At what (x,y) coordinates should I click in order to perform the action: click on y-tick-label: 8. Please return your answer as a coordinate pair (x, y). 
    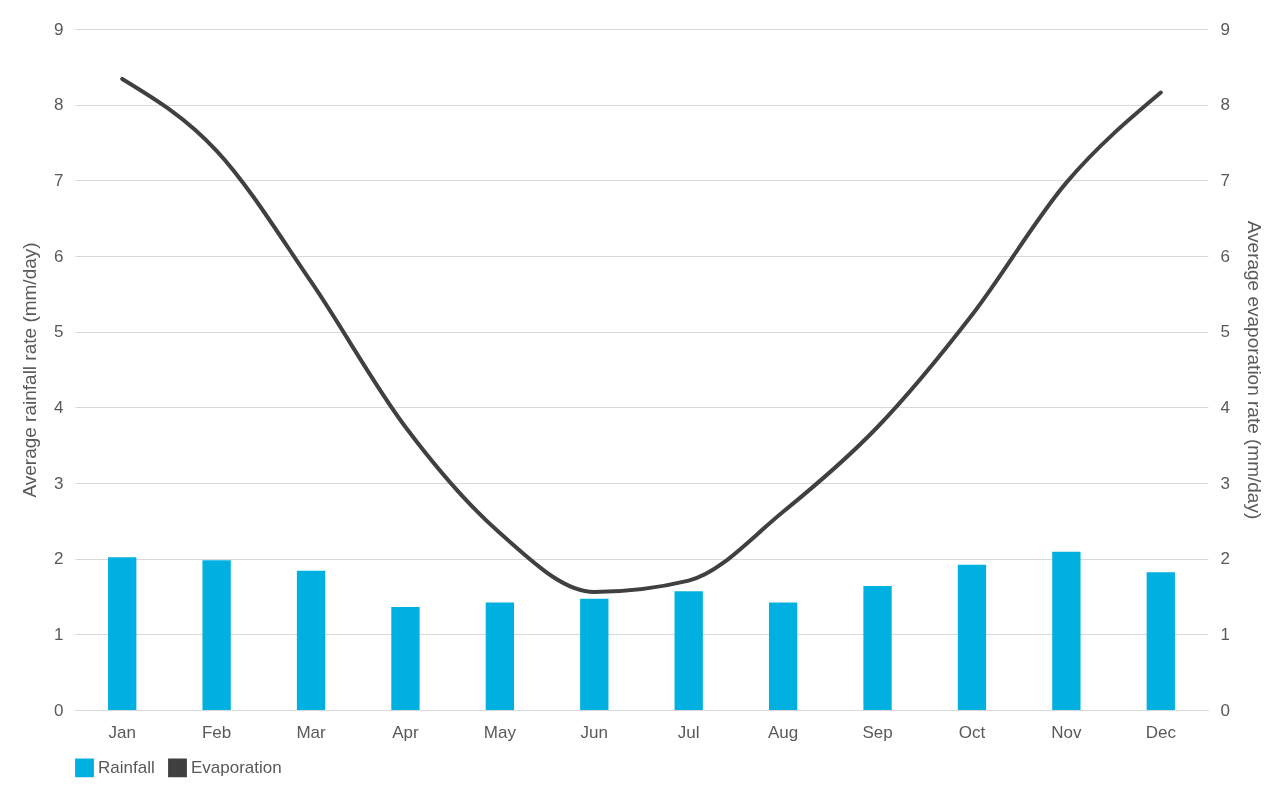
    Looking at the image, I should click on (59, 105).